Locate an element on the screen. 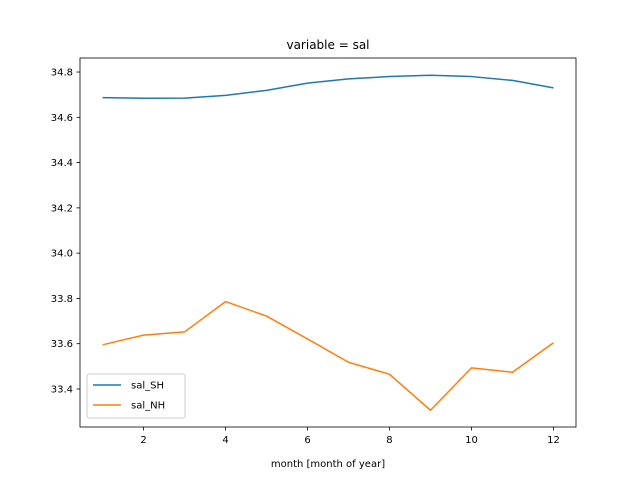 The image size is (640, 480). x-tick-label: 4 is located at coordinates (225, 440).